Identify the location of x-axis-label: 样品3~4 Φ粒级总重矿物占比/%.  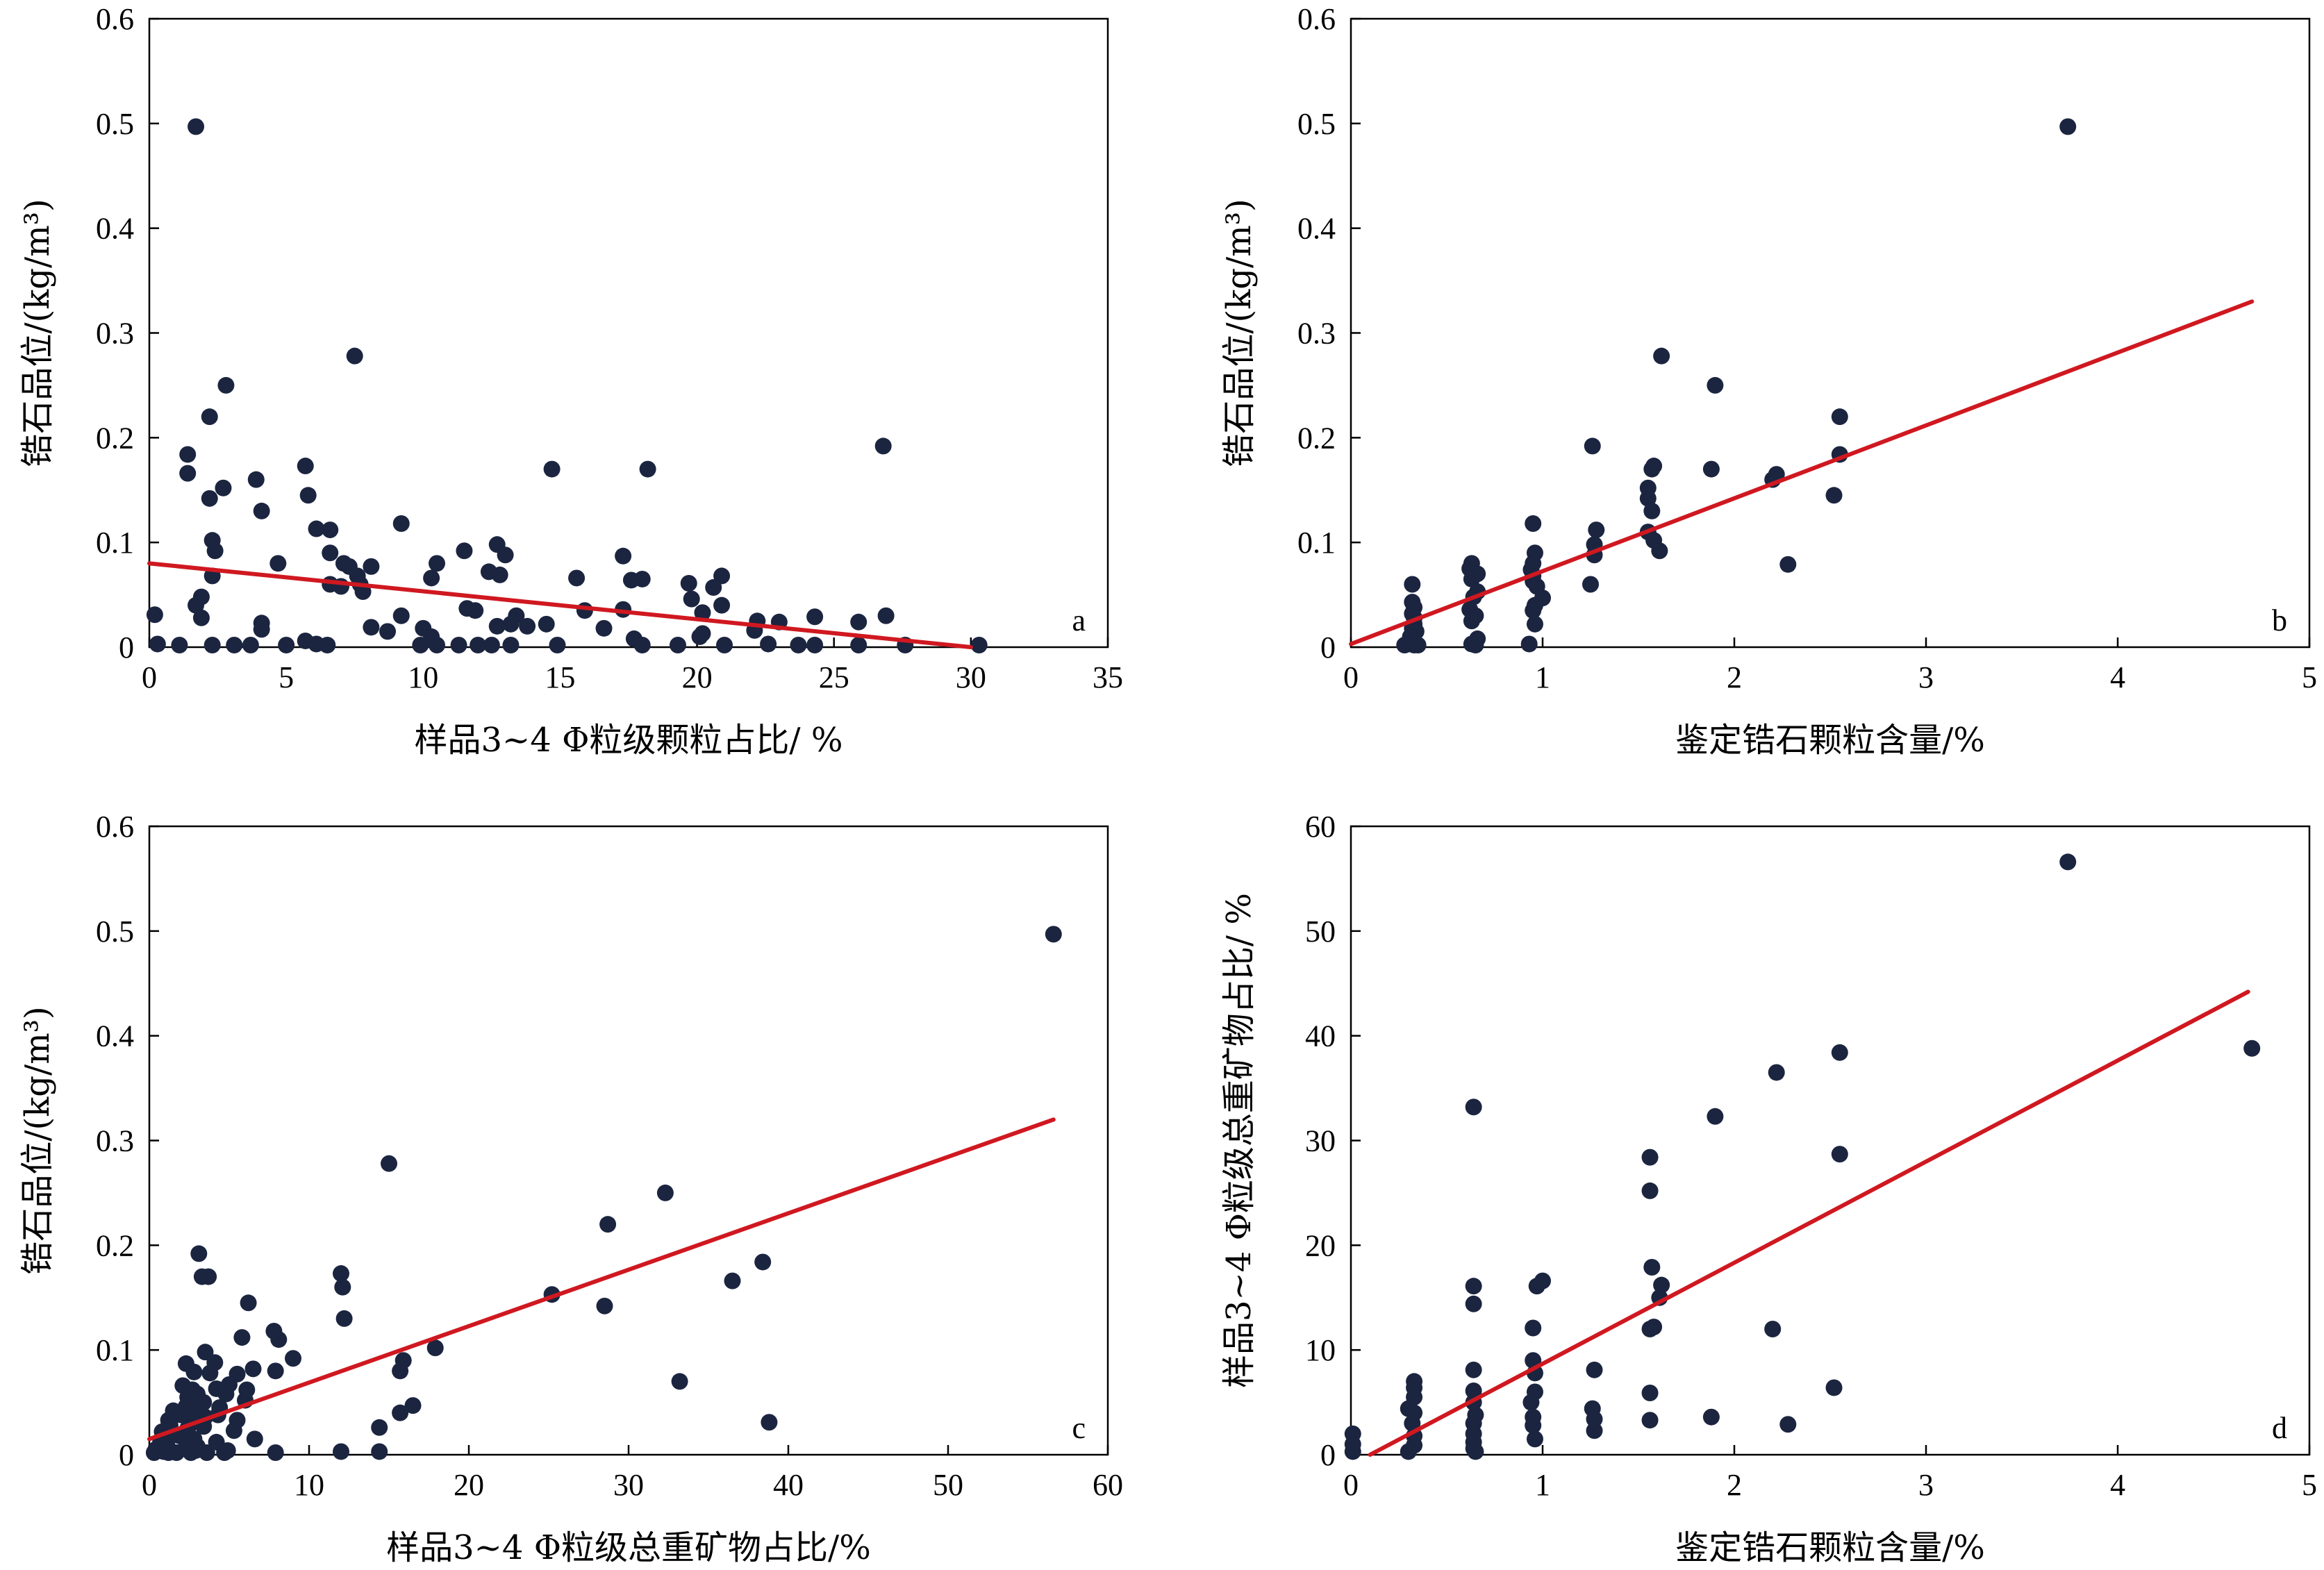
(628, 1547).